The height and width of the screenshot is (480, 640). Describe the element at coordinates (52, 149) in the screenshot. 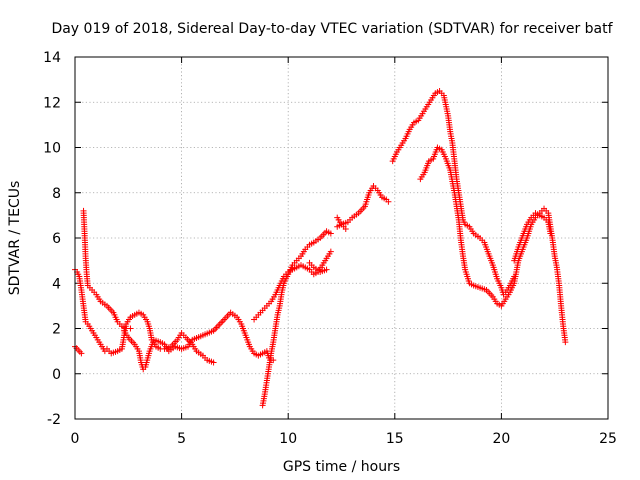

I see `y-tick-label: 10` at that location.